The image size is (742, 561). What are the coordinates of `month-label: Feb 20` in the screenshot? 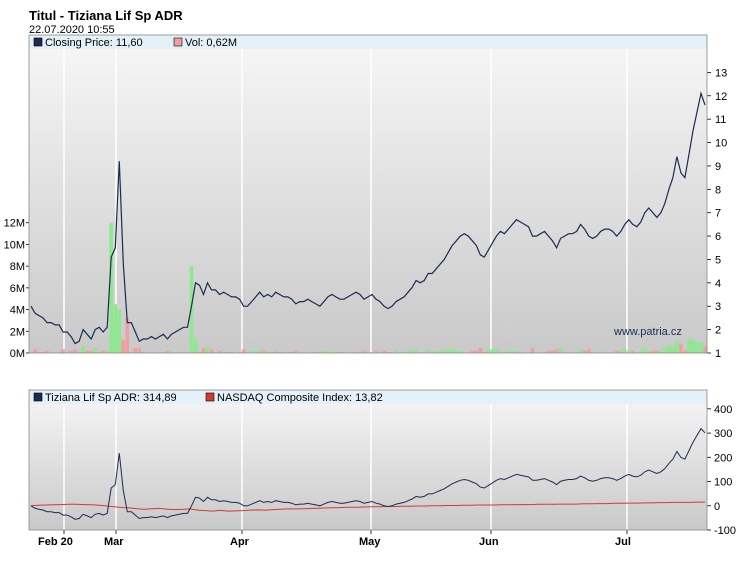 It's located at (55, 542).